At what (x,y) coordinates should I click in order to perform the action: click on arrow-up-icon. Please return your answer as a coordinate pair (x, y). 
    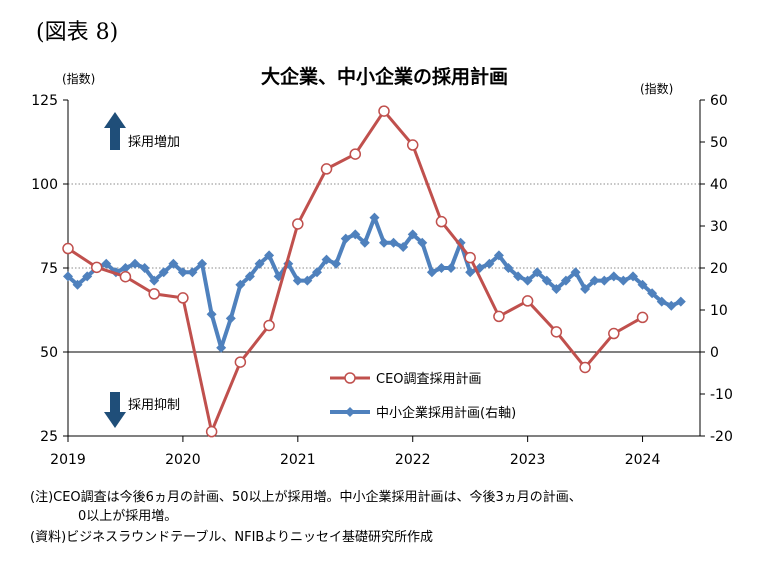
    Looking at the image, I should click on (115, 131).